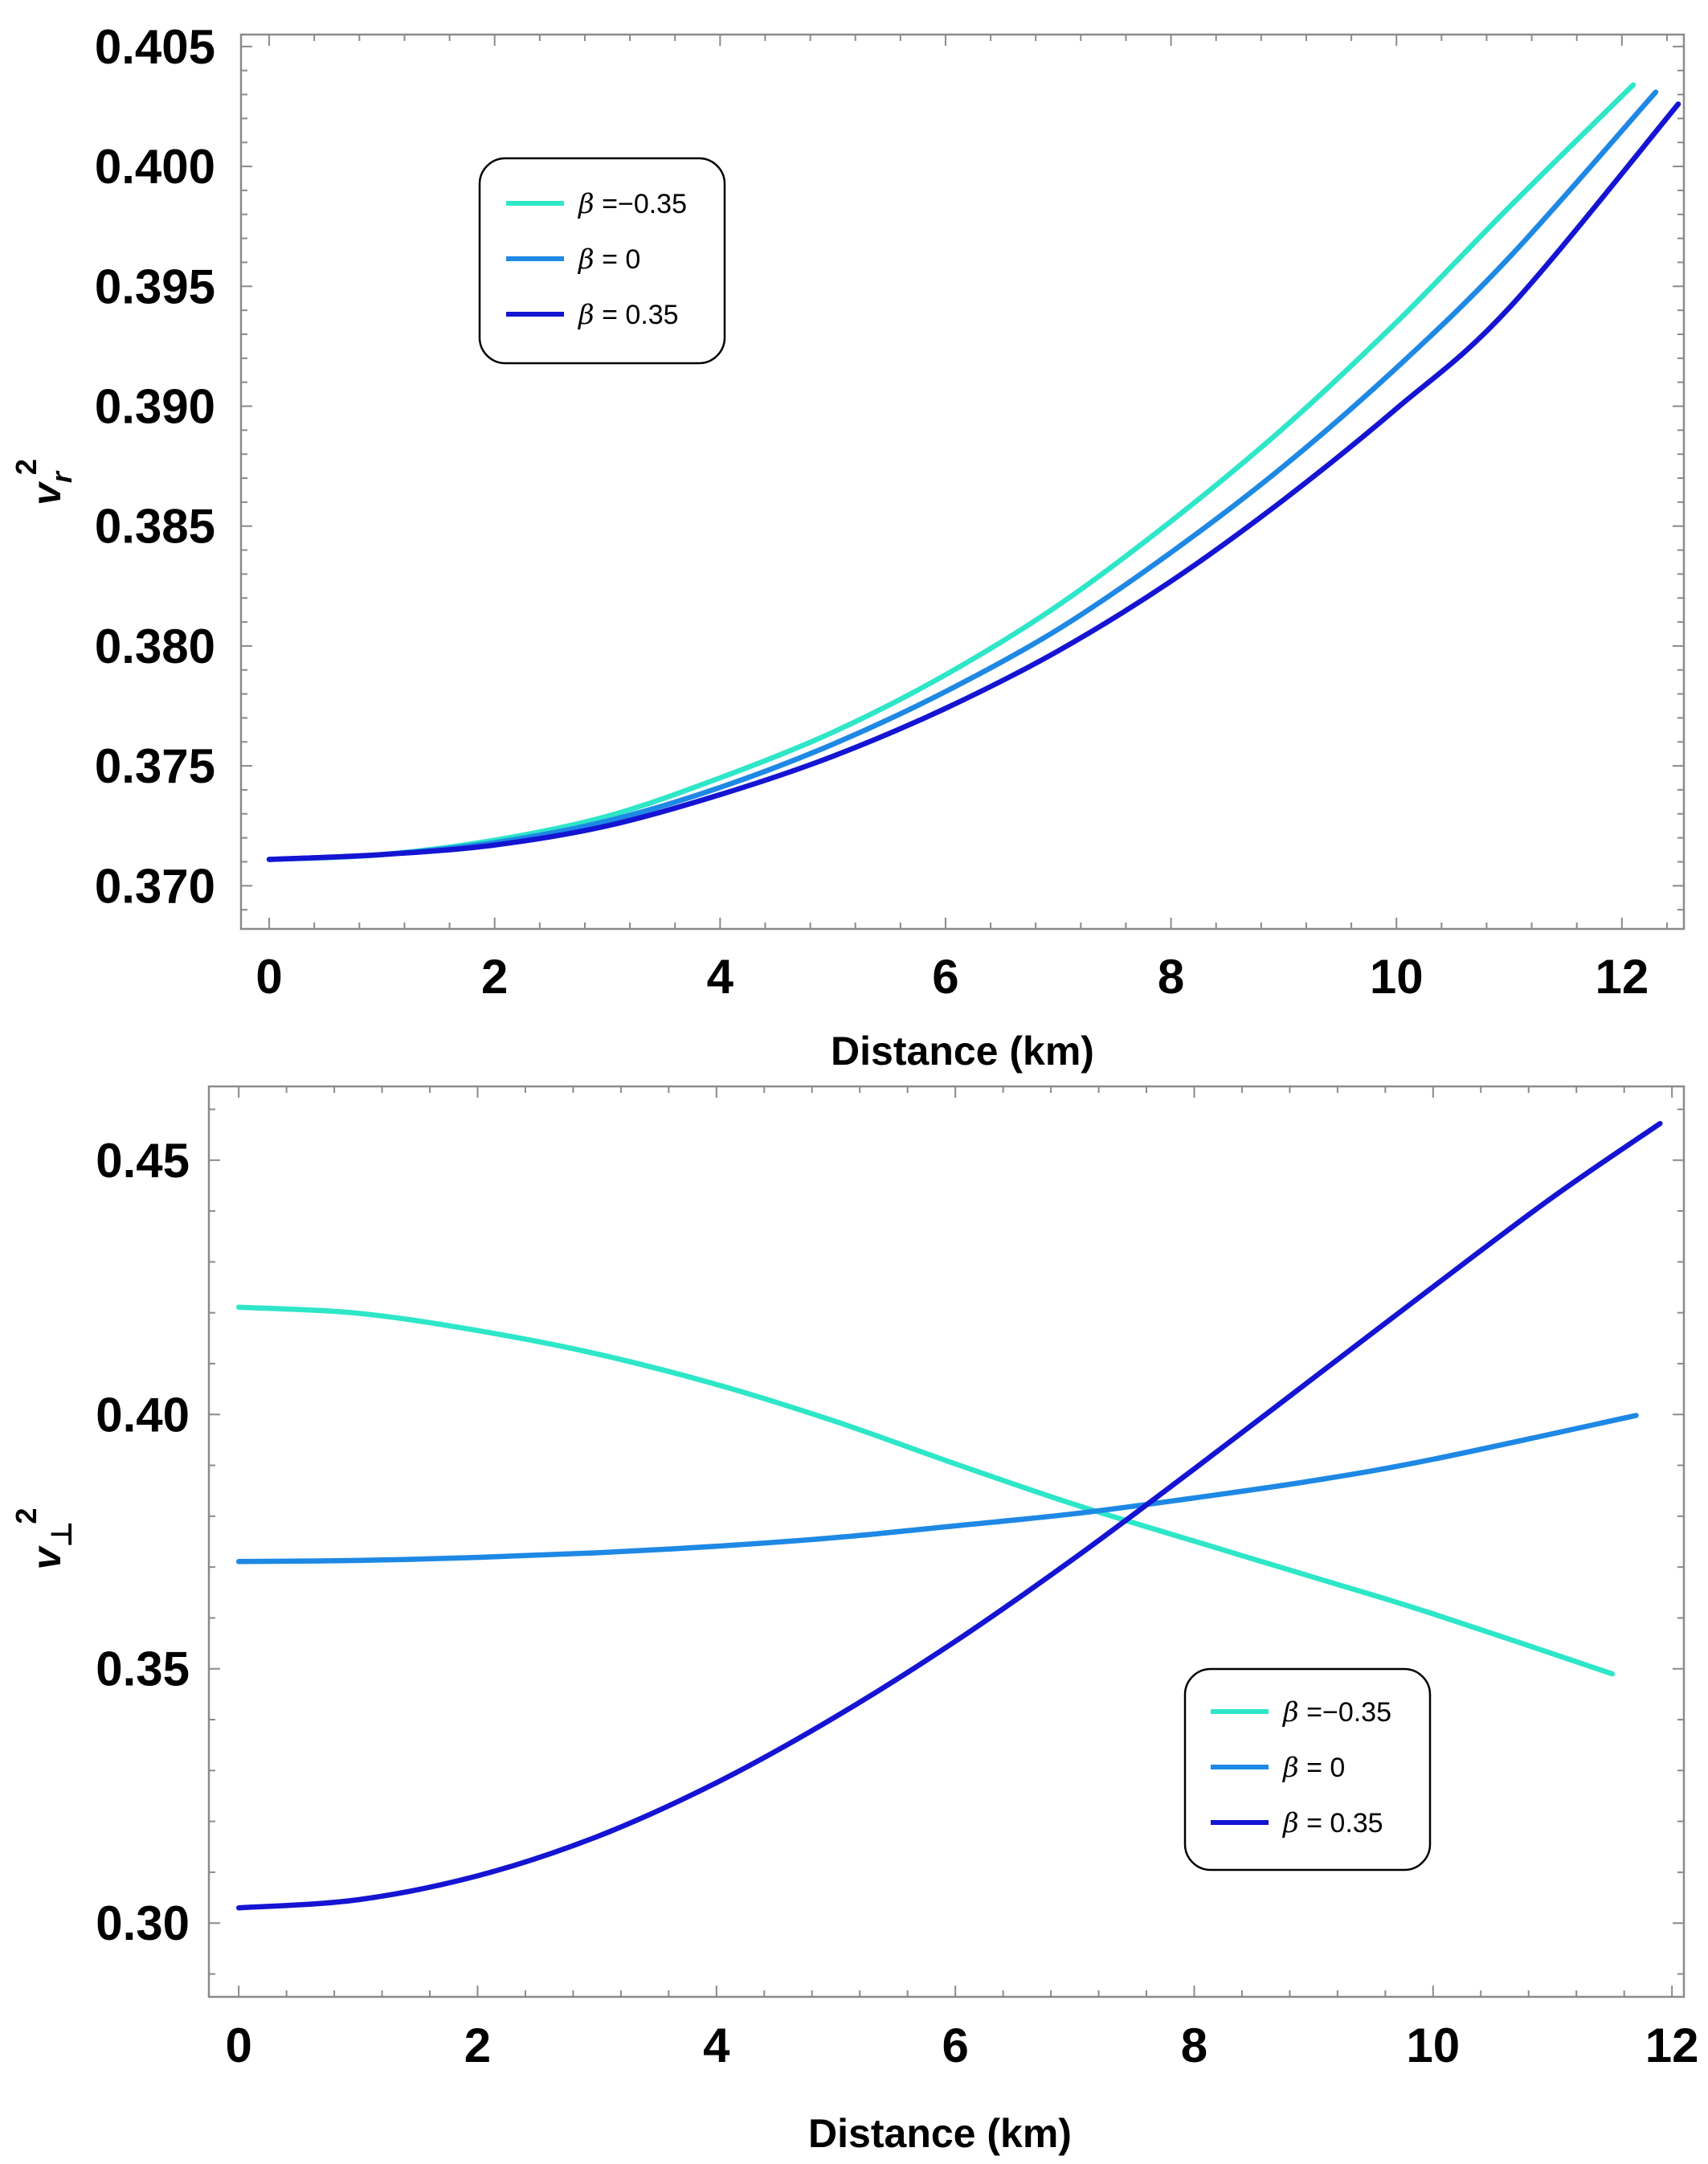  Describe the element at coordinates (155, 527) in the screenshot. I see `y-tick-label: 0.385` at that location.